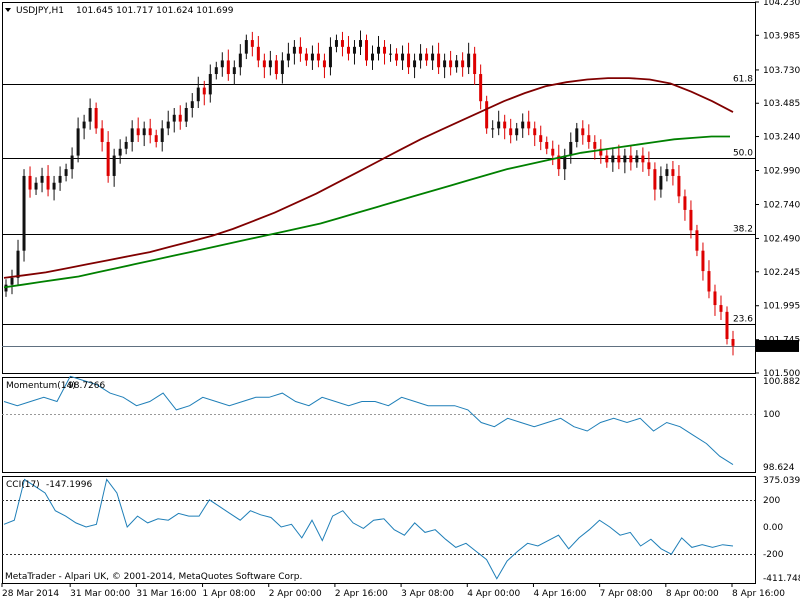 The width and height of the screenshot is (800, 603). What do you see at coordinates (779, 468) in the screenshot?
I see `momentum-y-tick-label: 98.624` at bounding box center [779, 468].